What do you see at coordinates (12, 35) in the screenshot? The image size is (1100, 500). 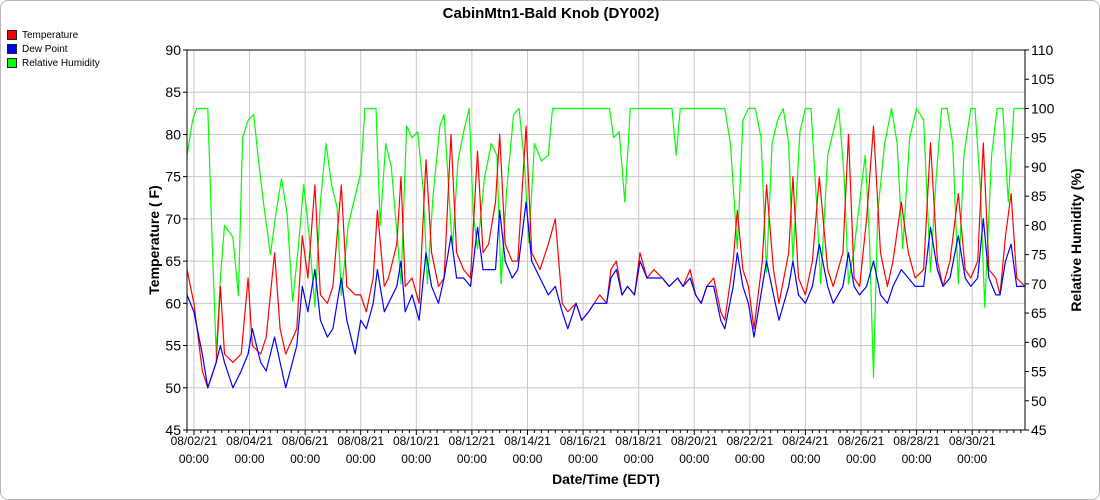 I see `legend-swatch-temperature` at bounding box center [12, 35].